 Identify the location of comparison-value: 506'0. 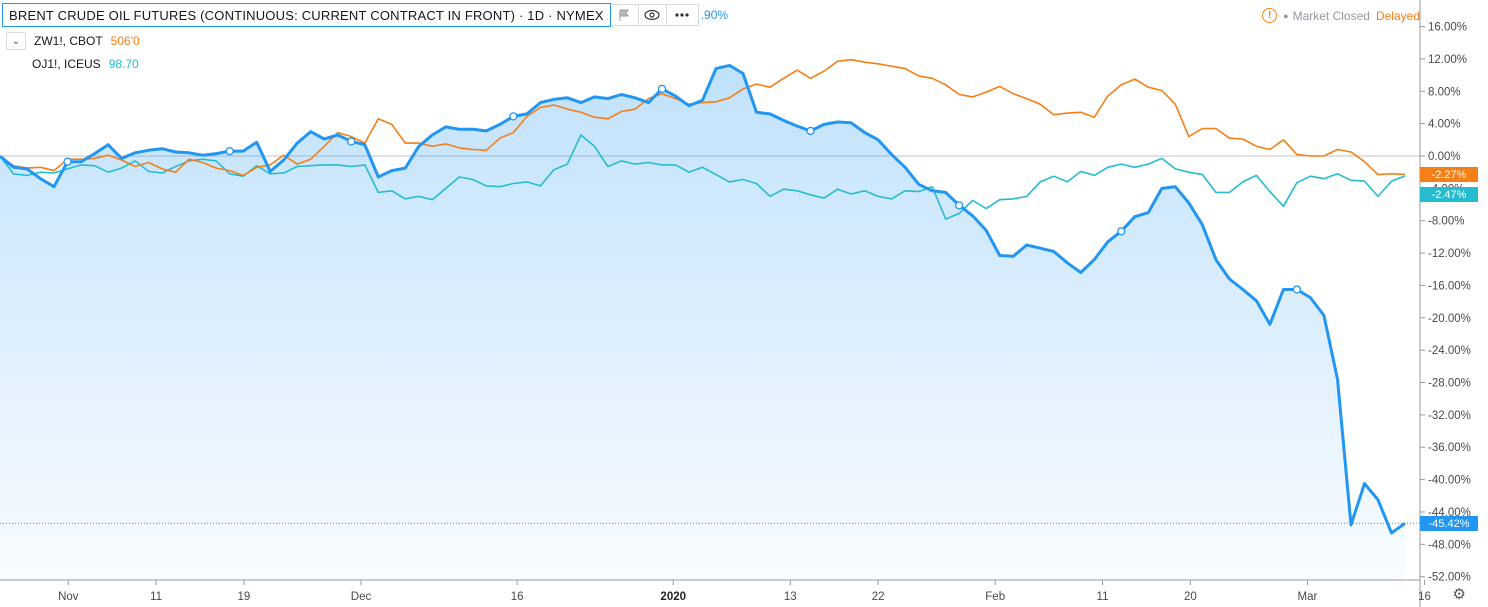
(125, 41).